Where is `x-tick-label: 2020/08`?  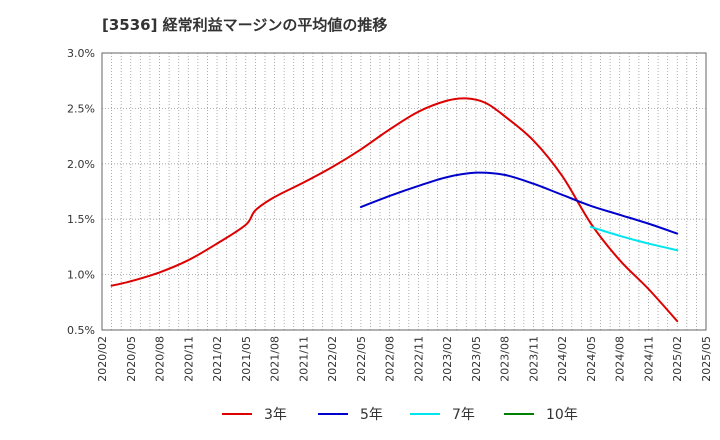
x-tick-label: 2020/08 is located at coordinates (160, 359).